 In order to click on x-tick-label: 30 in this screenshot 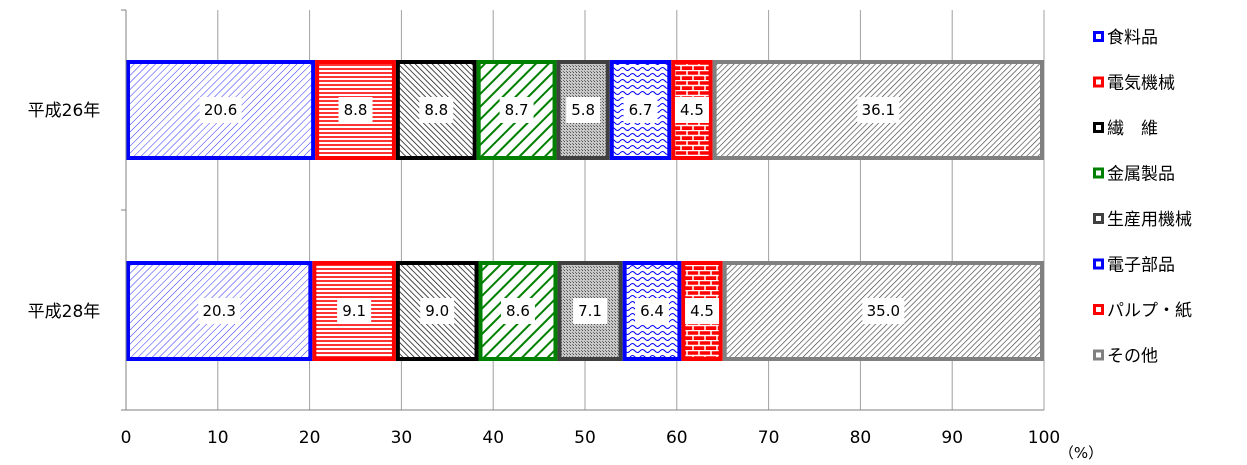, I will do `click(402, 438)`.